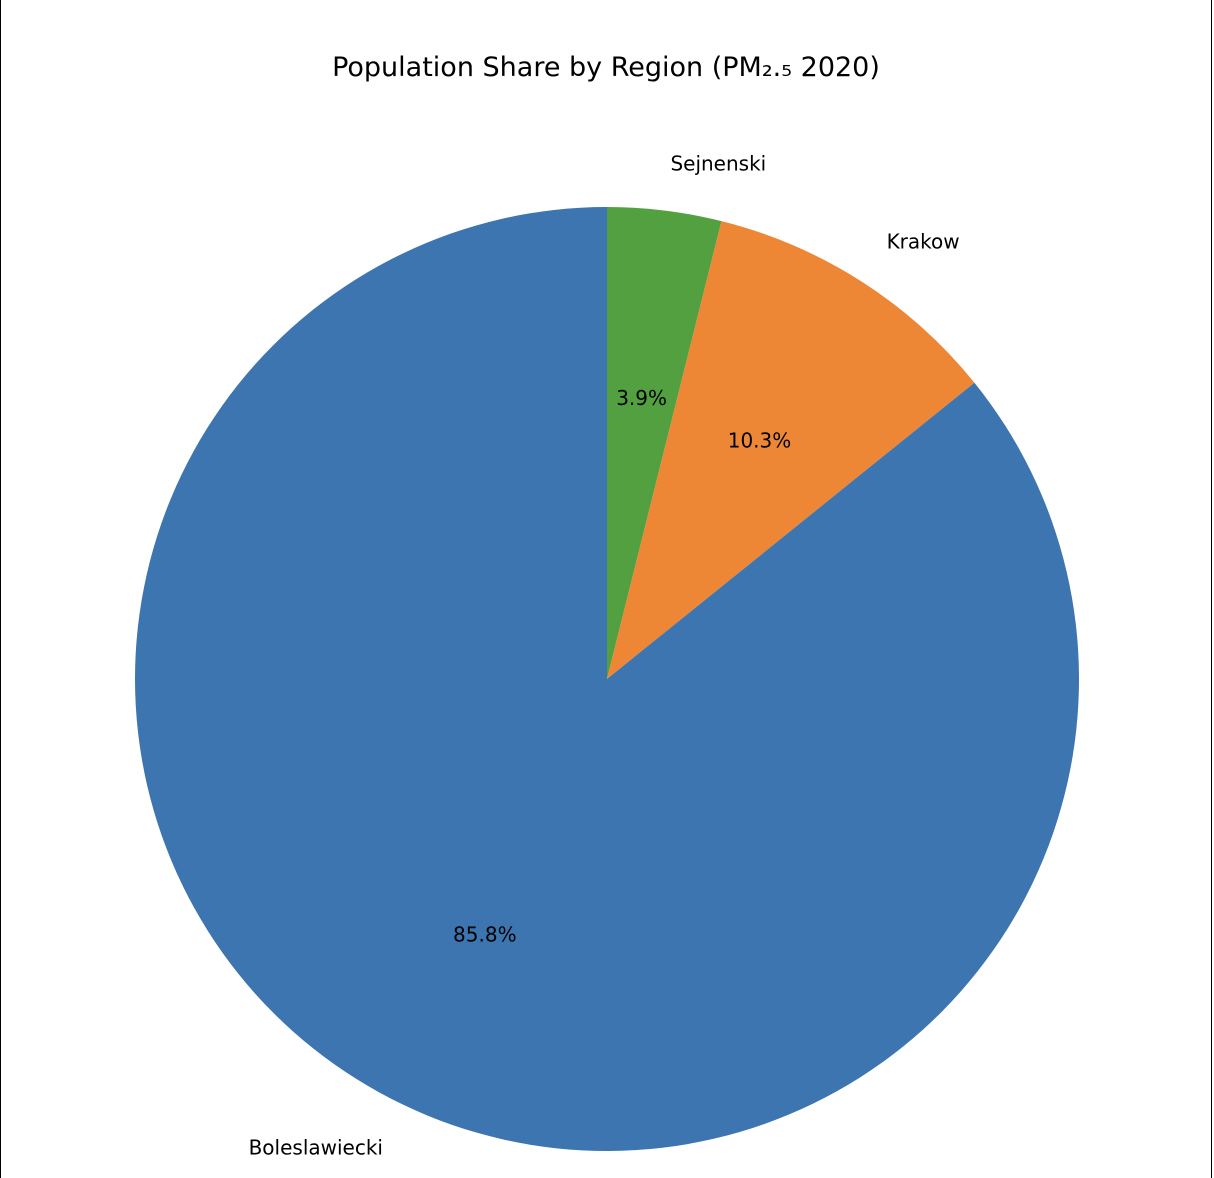  Describe the element at coordinates (664, 443) in the screenshot. I see `pie-slice-sejnenski` at that location.